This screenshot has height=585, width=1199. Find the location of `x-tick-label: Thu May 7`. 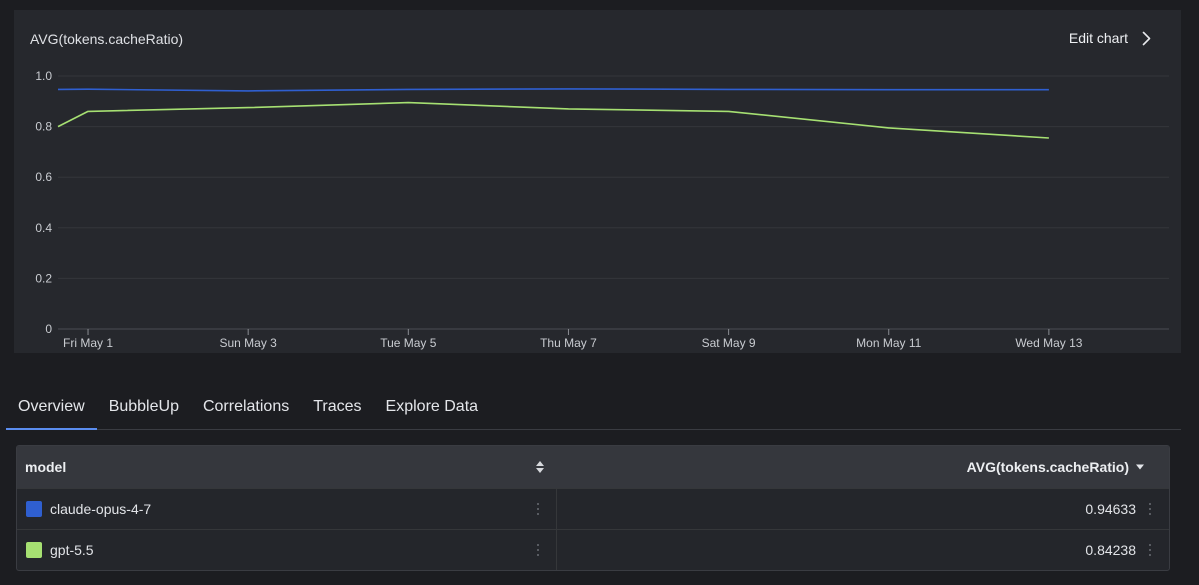

x-tick-label: Thu May 7 is located at coordinates (568, 343).